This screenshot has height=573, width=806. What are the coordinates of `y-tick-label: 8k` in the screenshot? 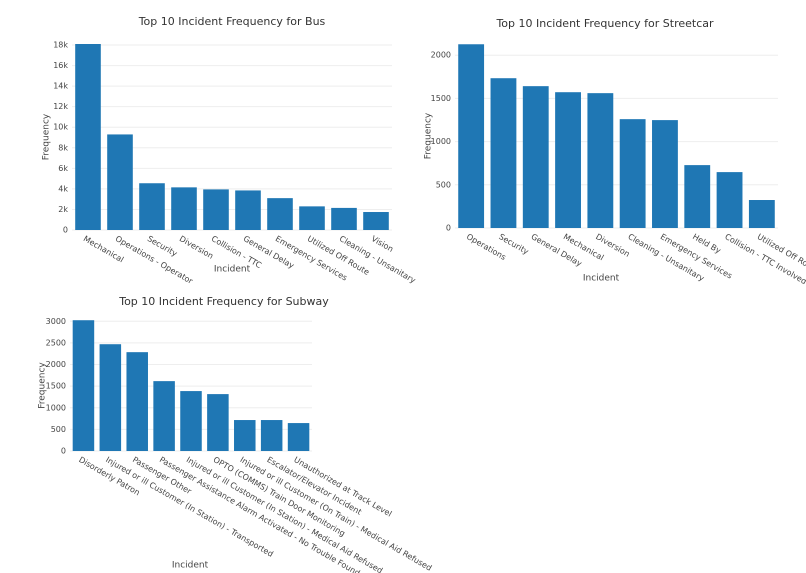 It's located at (63, 147).